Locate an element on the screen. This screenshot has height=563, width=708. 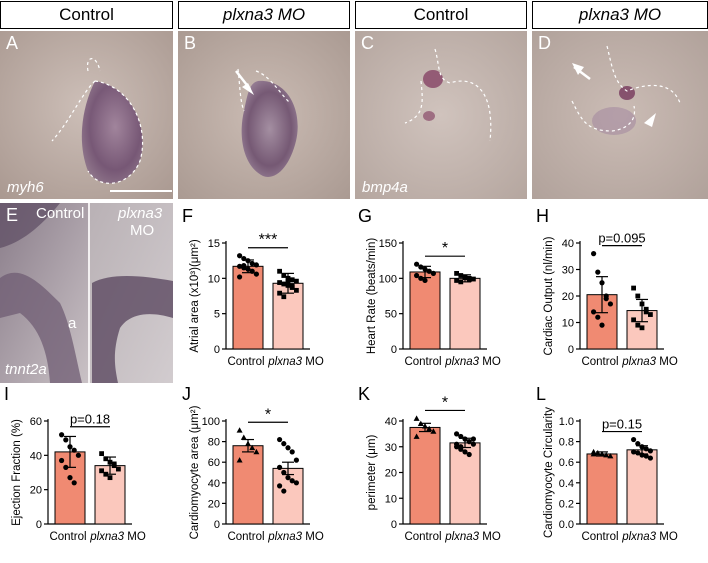
header-mo-2: plxna3 MO is located at coordinates (620, 15).